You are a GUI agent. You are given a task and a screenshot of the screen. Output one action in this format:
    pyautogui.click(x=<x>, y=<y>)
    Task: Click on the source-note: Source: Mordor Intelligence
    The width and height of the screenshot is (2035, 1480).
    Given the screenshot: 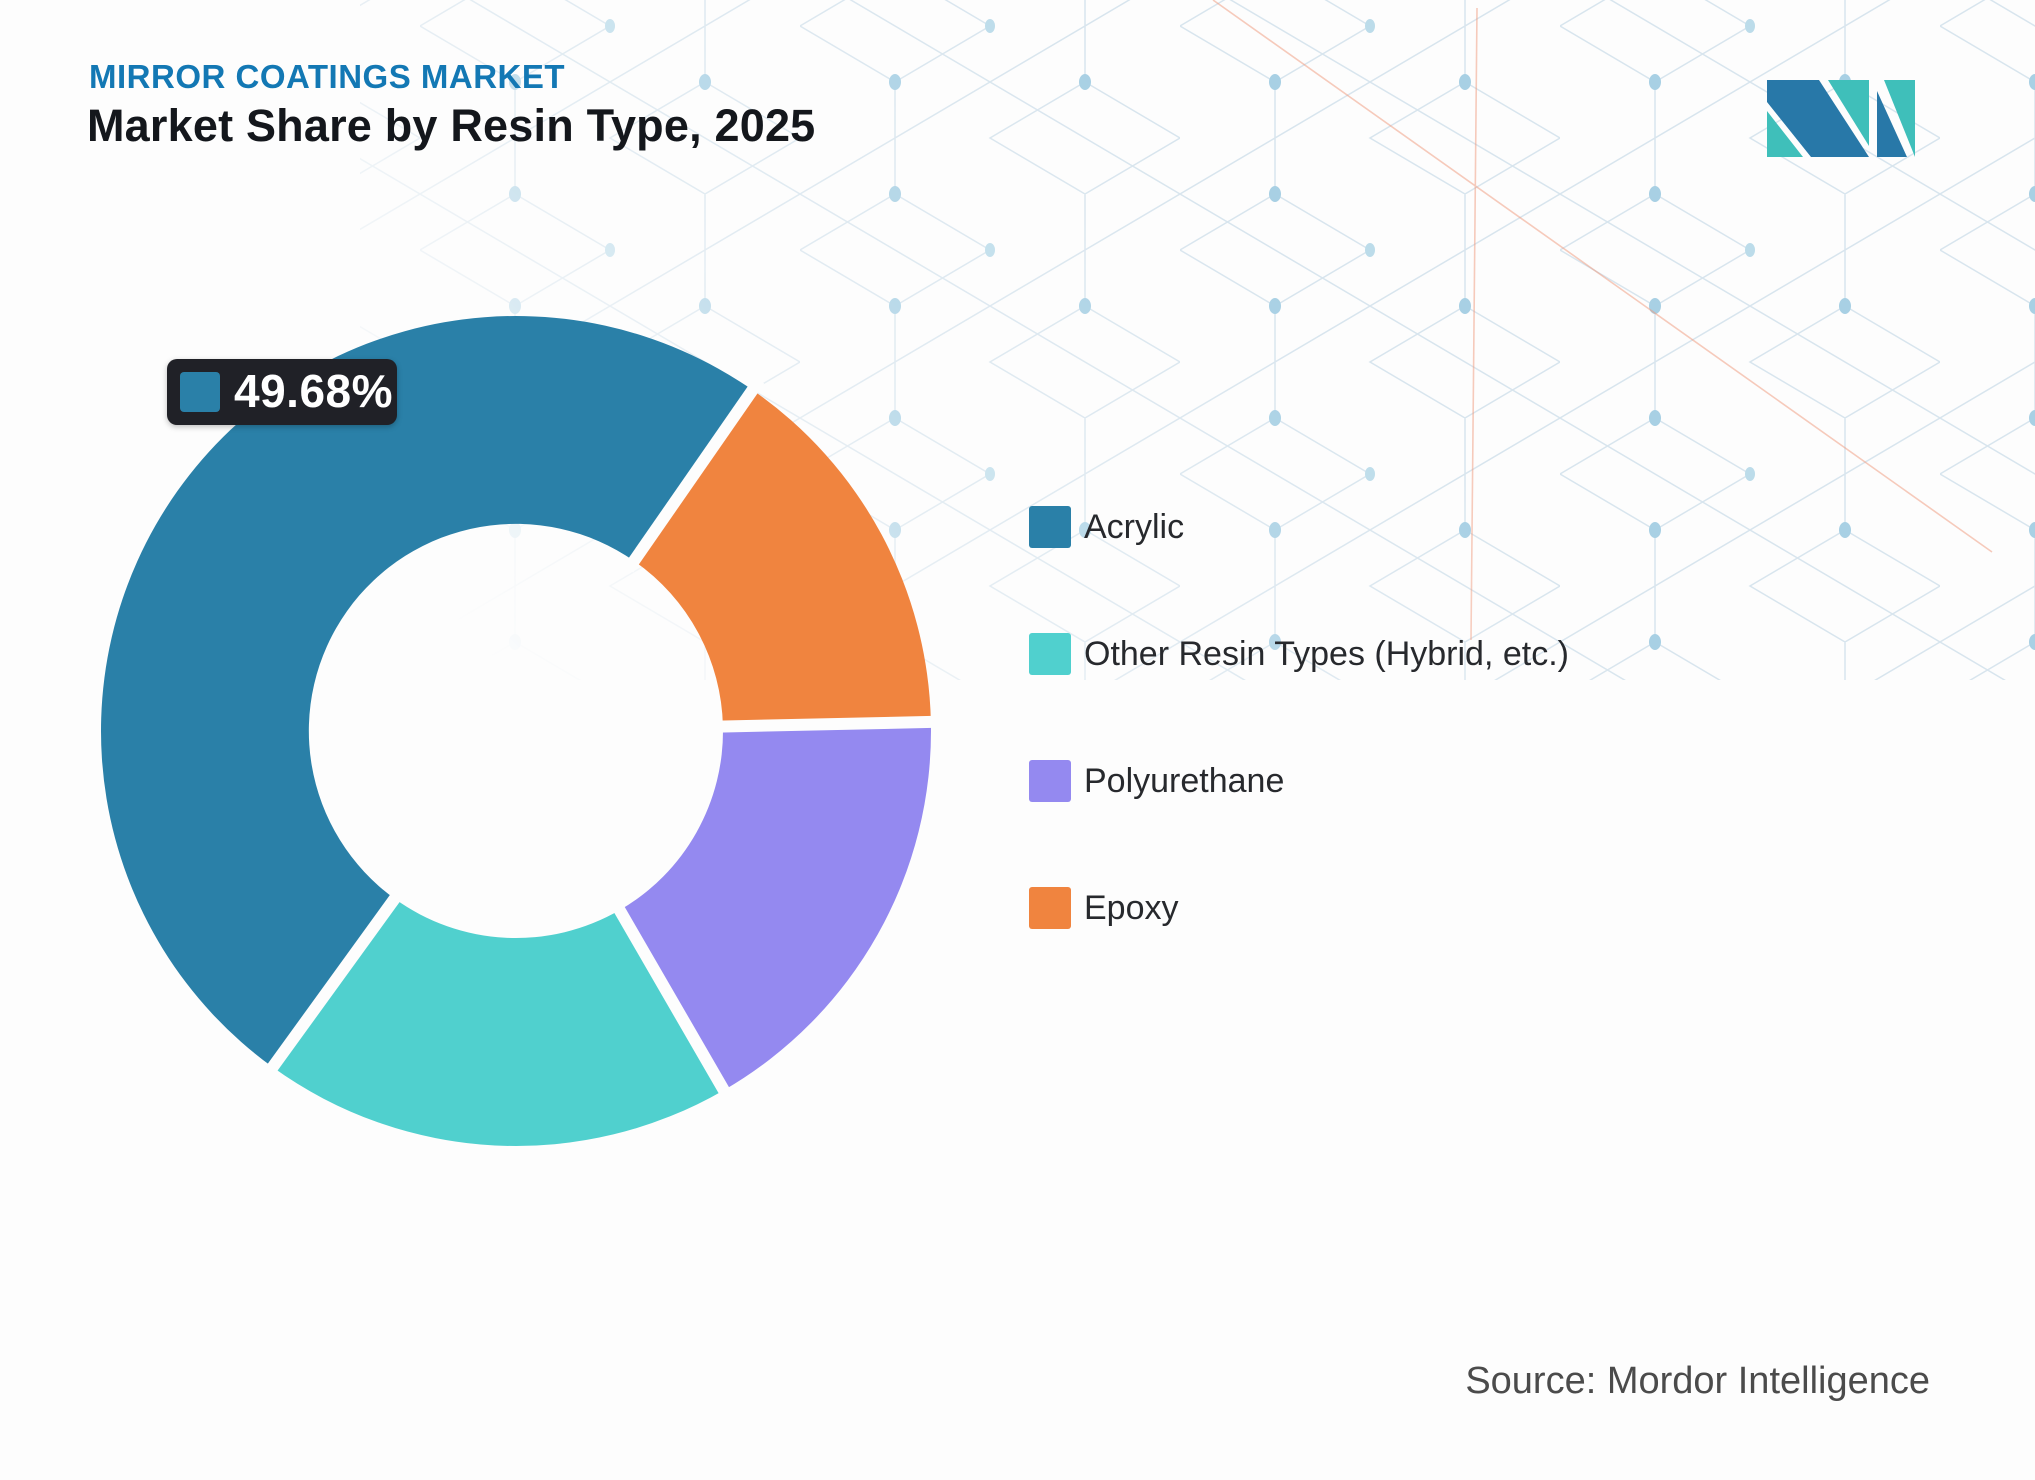 What is the action you would take?
    pyautogui.click(x=1697, y=1381)
    